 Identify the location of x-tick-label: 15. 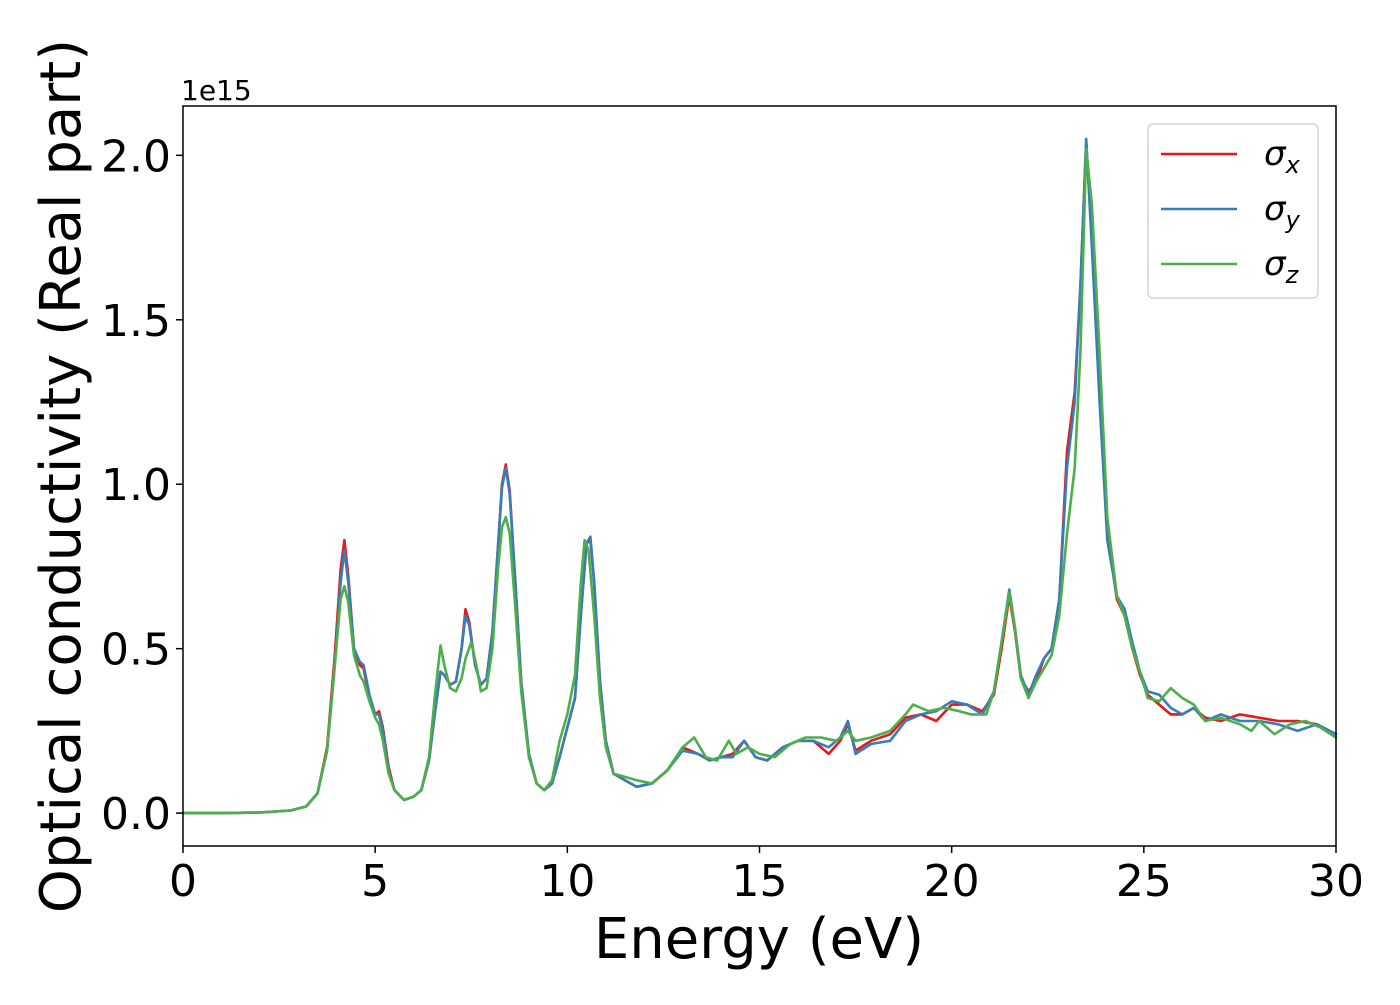
(760, 881).